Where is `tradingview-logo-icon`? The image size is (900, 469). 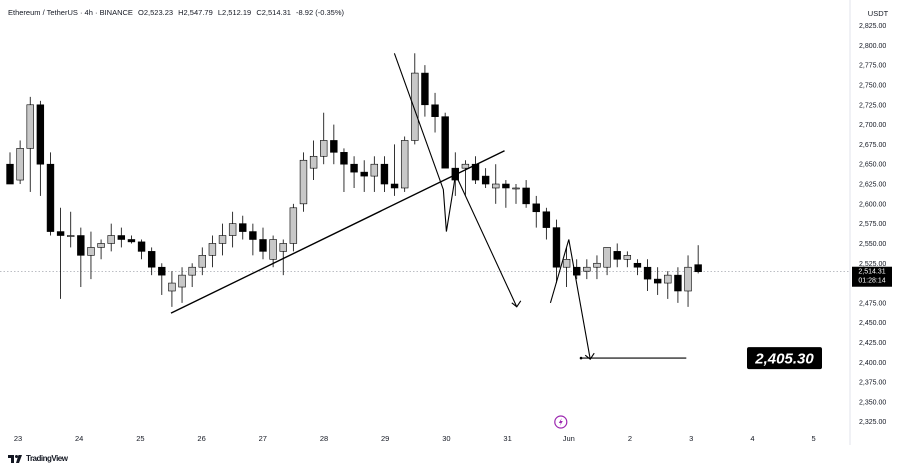 tradingview-logo-icon is located at coordinates (15, 458).